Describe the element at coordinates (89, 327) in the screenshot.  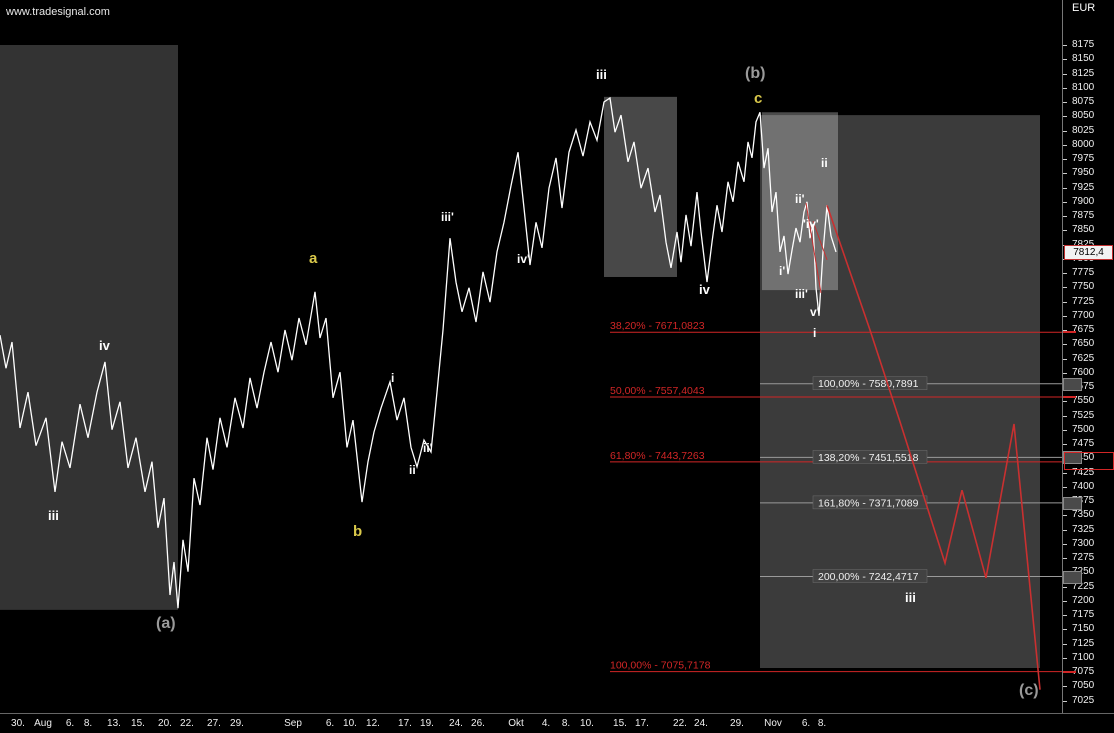
I see `analysis-box` at that location.